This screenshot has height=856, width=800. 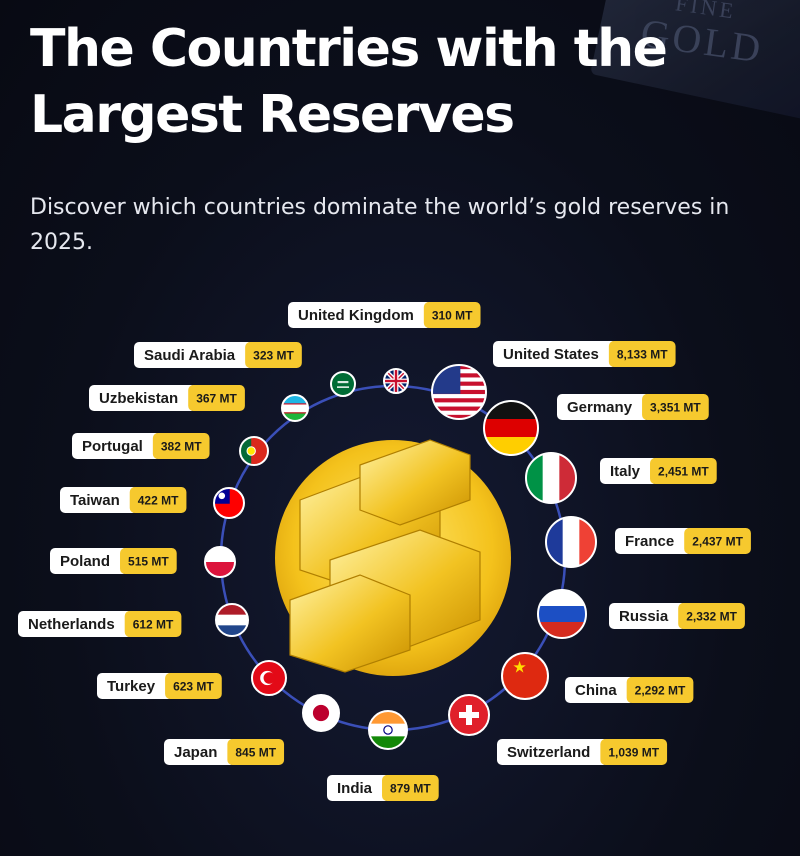 I want to click on cn-flag-icon: ★, so click(x=525, y=676).